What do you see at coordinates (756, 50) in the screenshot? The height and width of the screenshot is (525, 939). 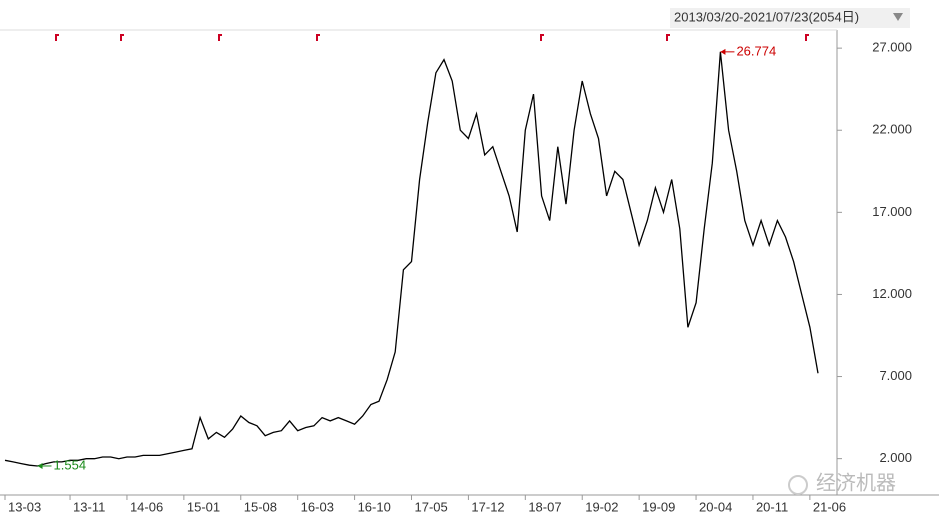 I see `max-label: 26.774` at bounding box center [756, 50].